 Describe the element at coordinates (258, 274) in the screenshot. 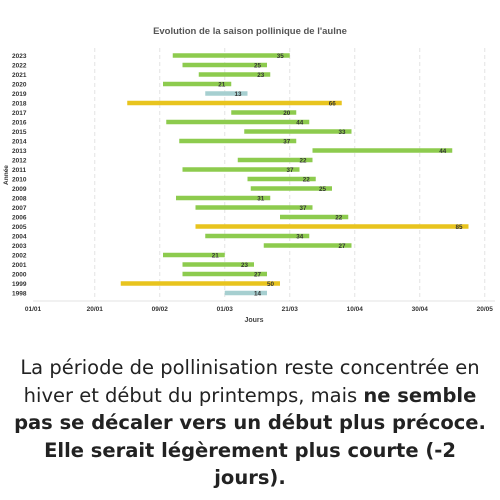

I see `data-label-2000: 27` at that location.